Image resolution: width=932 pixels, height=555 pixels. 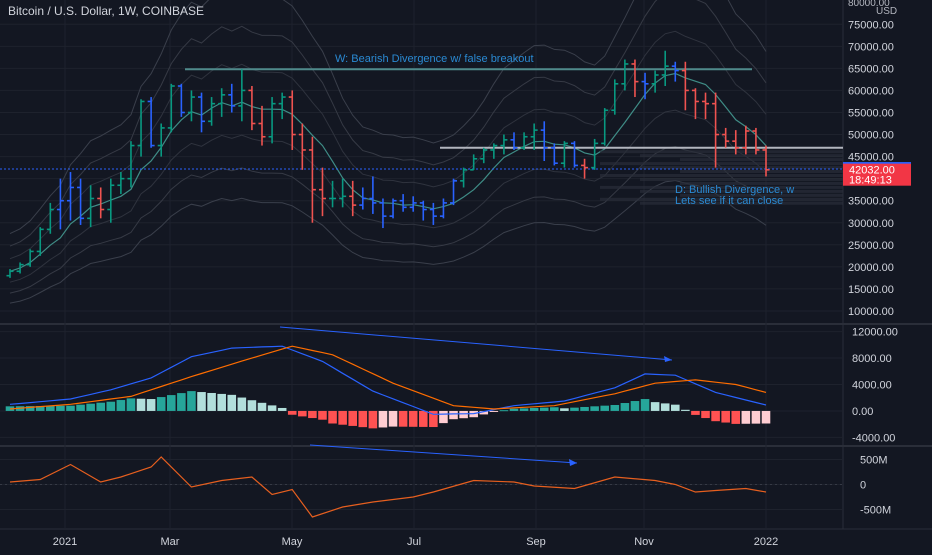 What do you see at coordinates (871, 113) in the screenshot?
I see `price-axis-label: 55000.00` at bounding box center [871, 113].